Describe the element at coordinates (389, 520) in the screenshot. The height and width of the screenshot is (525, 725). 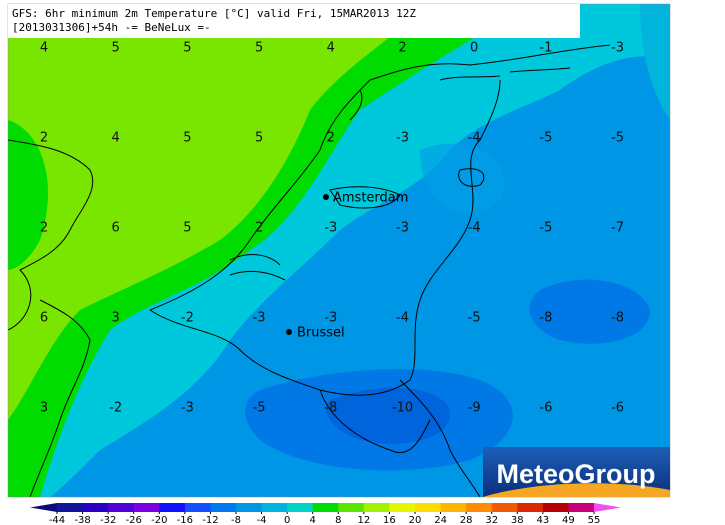
I see `colorbar-label: 16` at that location.